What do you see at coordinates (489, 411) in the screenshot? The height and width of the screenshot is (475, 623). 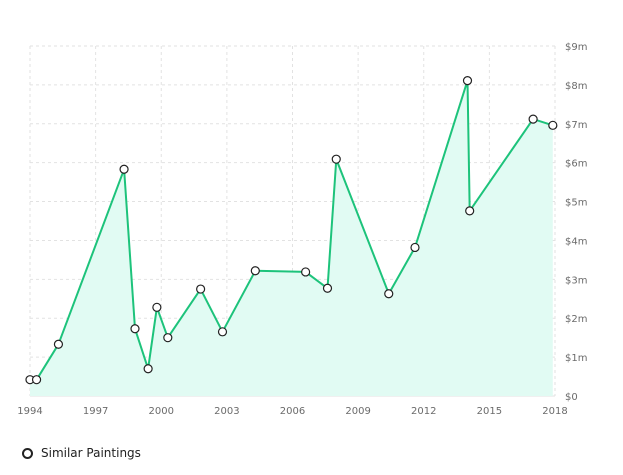 I see `x-tick-label: 2015` at bounding box center [489, 411].